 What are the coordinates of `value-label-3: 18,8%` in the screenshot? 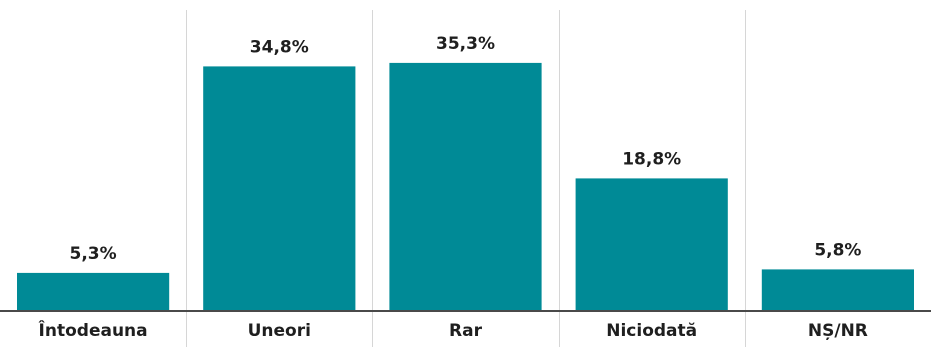 It's located at (651, 159).